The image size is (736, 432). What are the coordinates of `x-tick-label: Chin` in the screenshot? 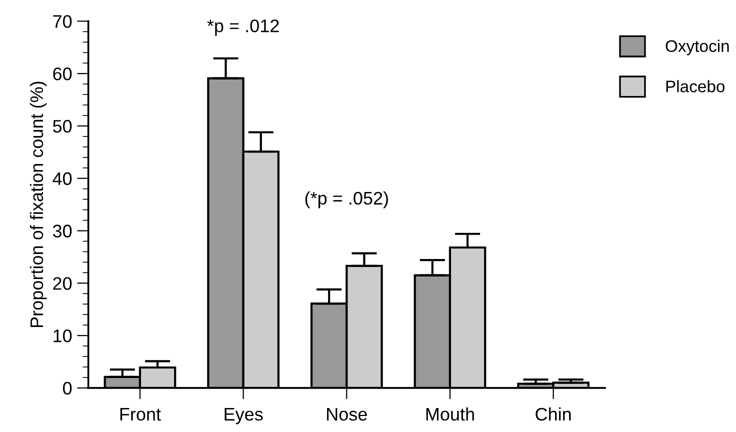 It's located at (553, 414).